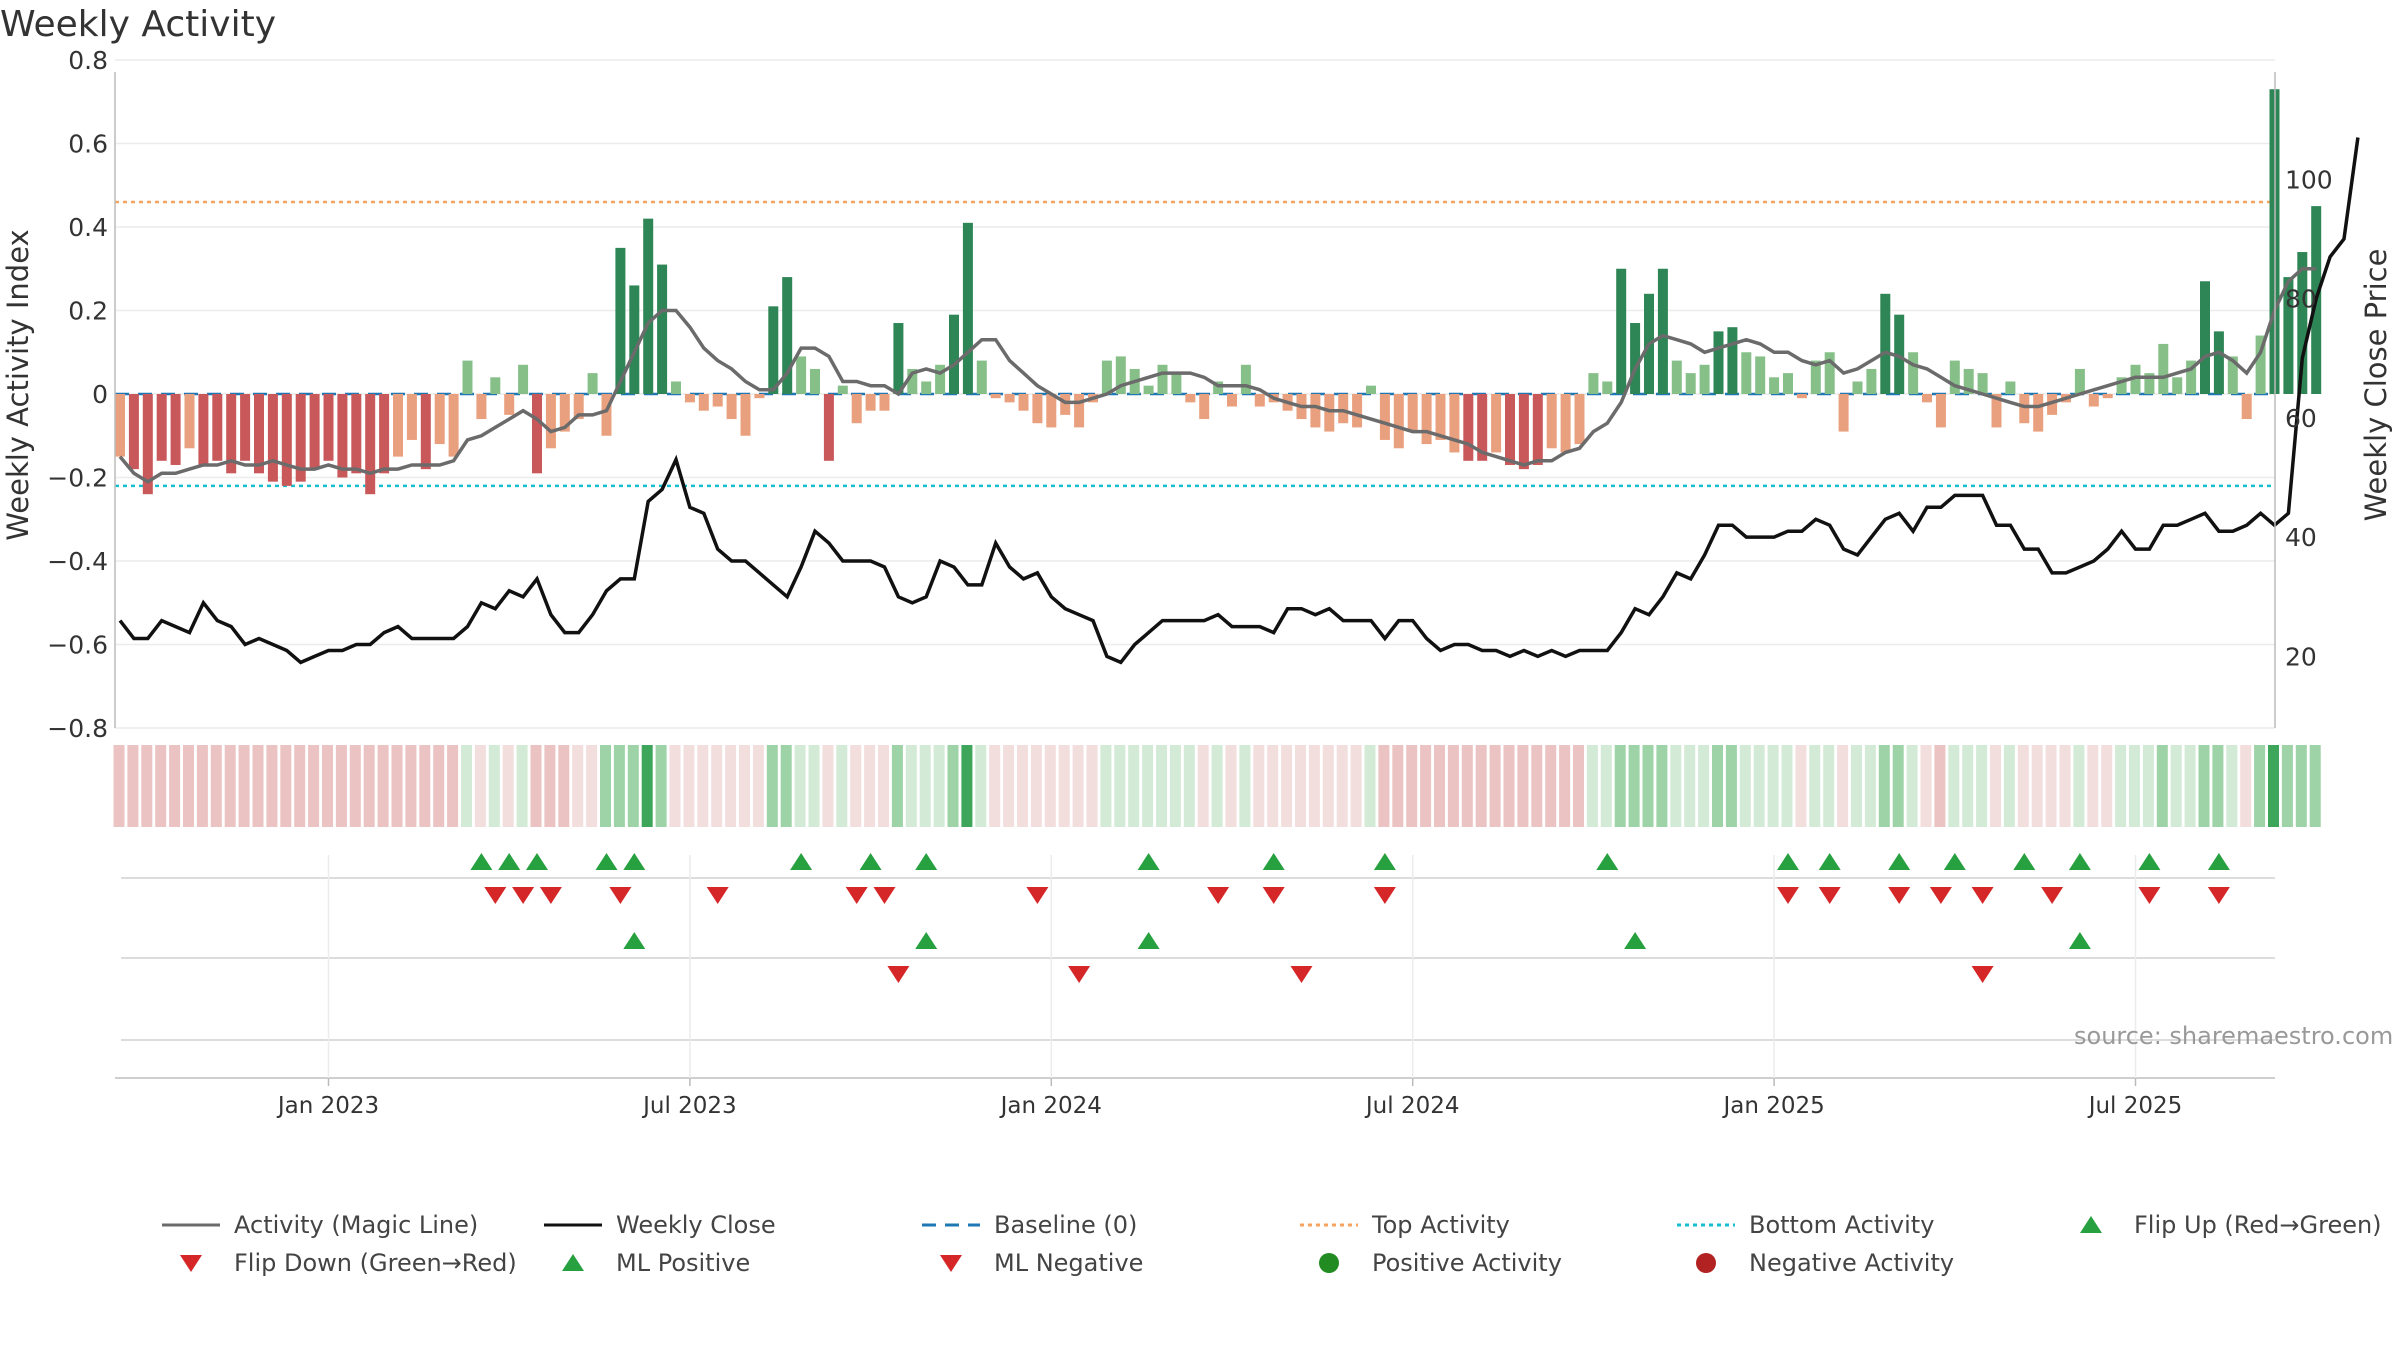 The height and width of the screenshot is (1350, 2400). What do you see at coordinates (1350, 918) in the screenshot?
I see `signal-markers` at bounding box center [1350, 918].